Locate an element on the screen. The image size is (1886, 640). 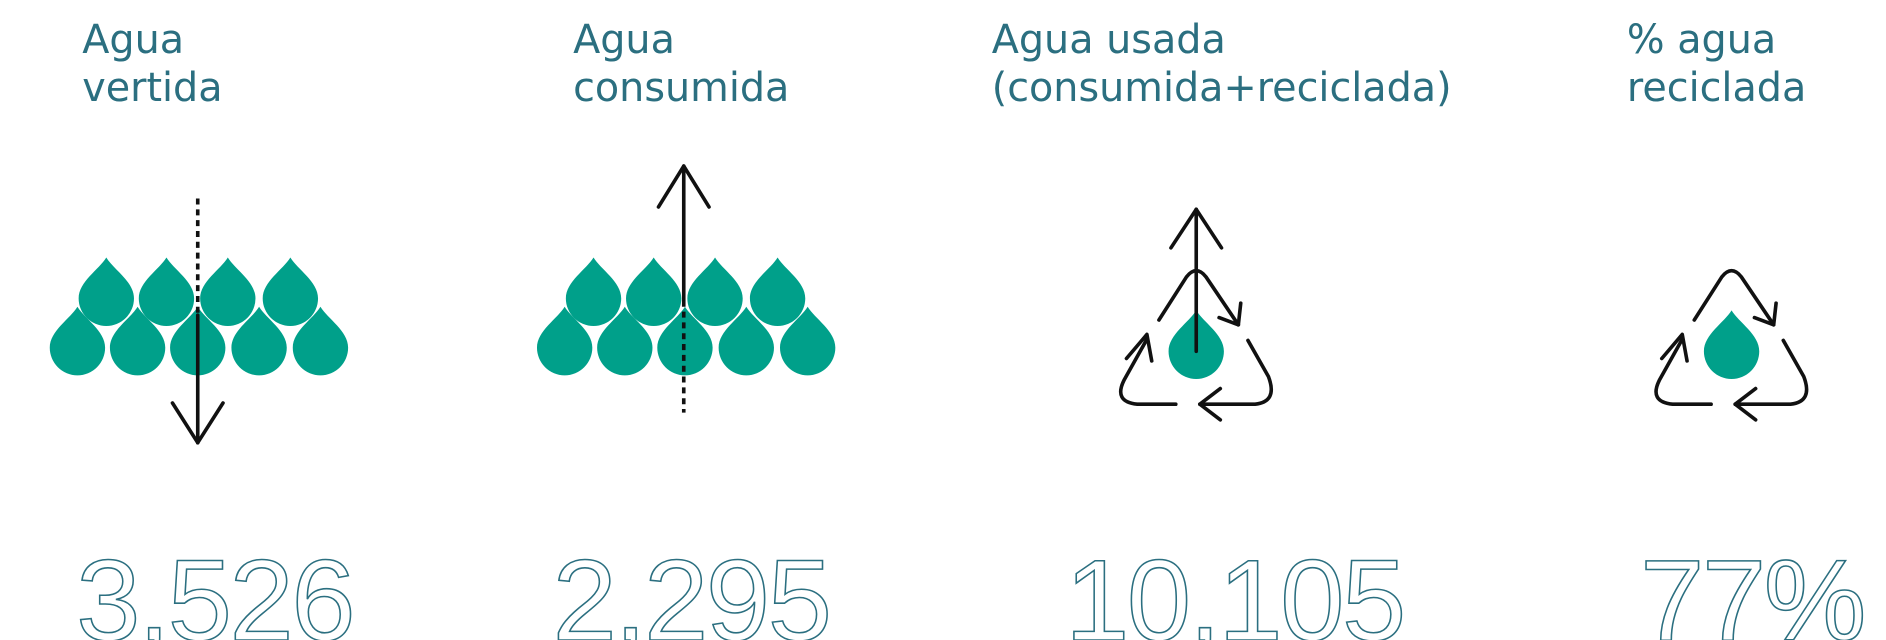
item-value: 2,295 is located at coordinates (691, 588).